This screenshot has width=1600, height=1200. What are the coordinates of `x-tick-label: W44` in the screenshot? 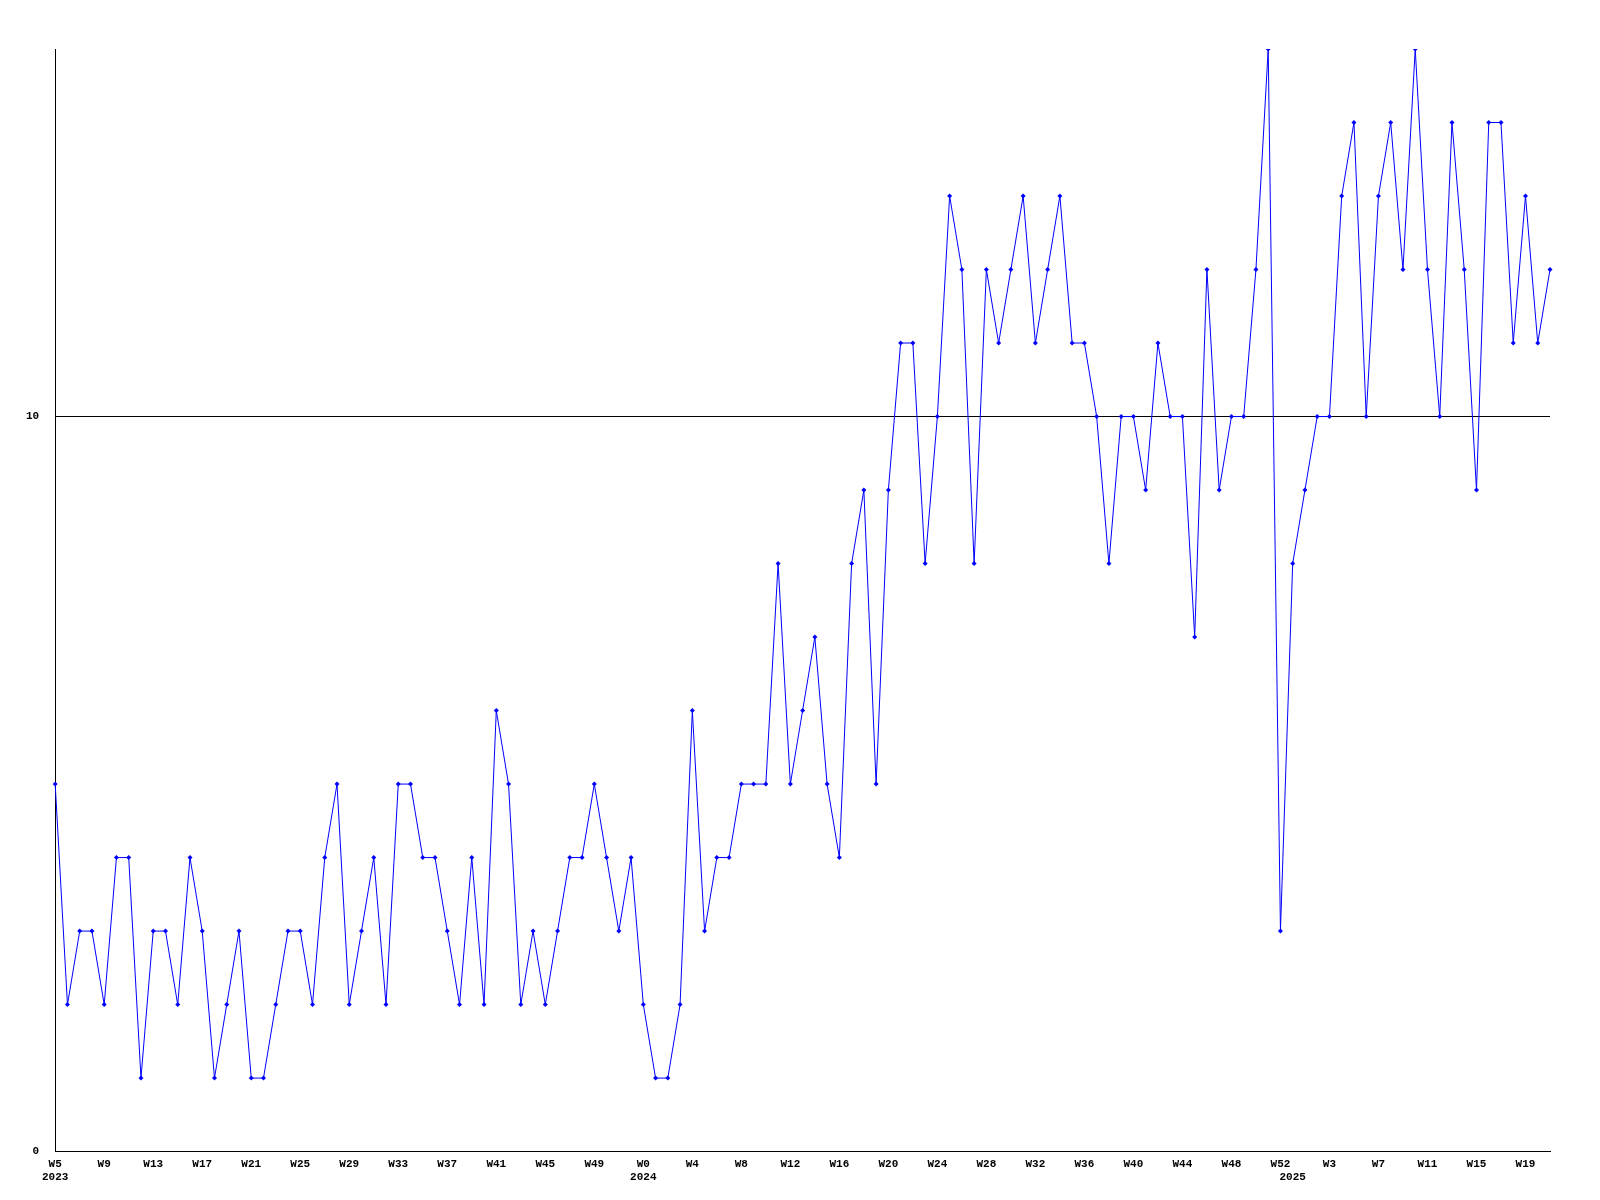 It's located at (1182, 1163).